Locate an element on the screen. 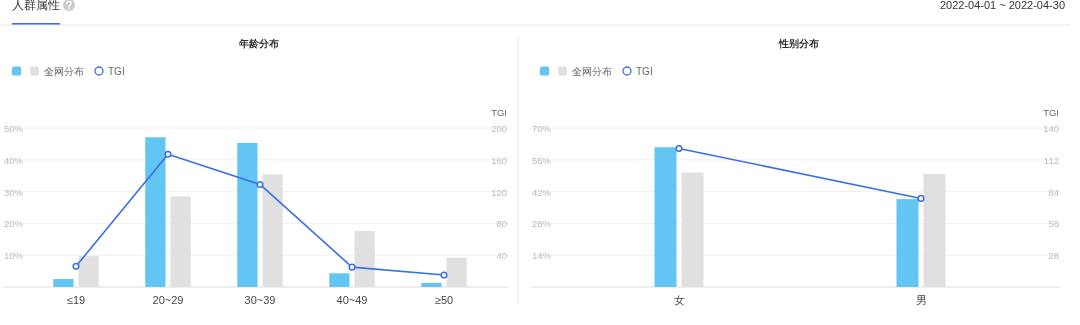  y-tick-label: 20% is located at coordinates (14, 224).